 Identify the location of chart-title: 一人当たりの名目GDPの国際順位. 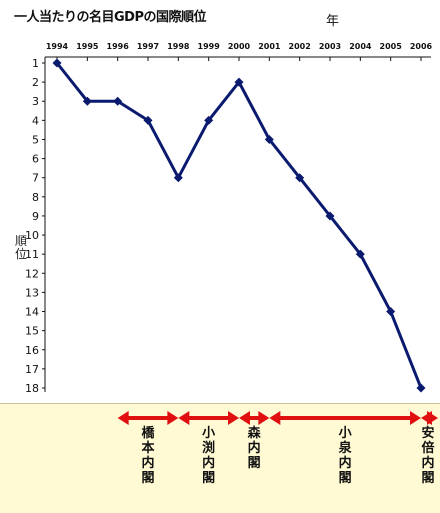
(110, 17).